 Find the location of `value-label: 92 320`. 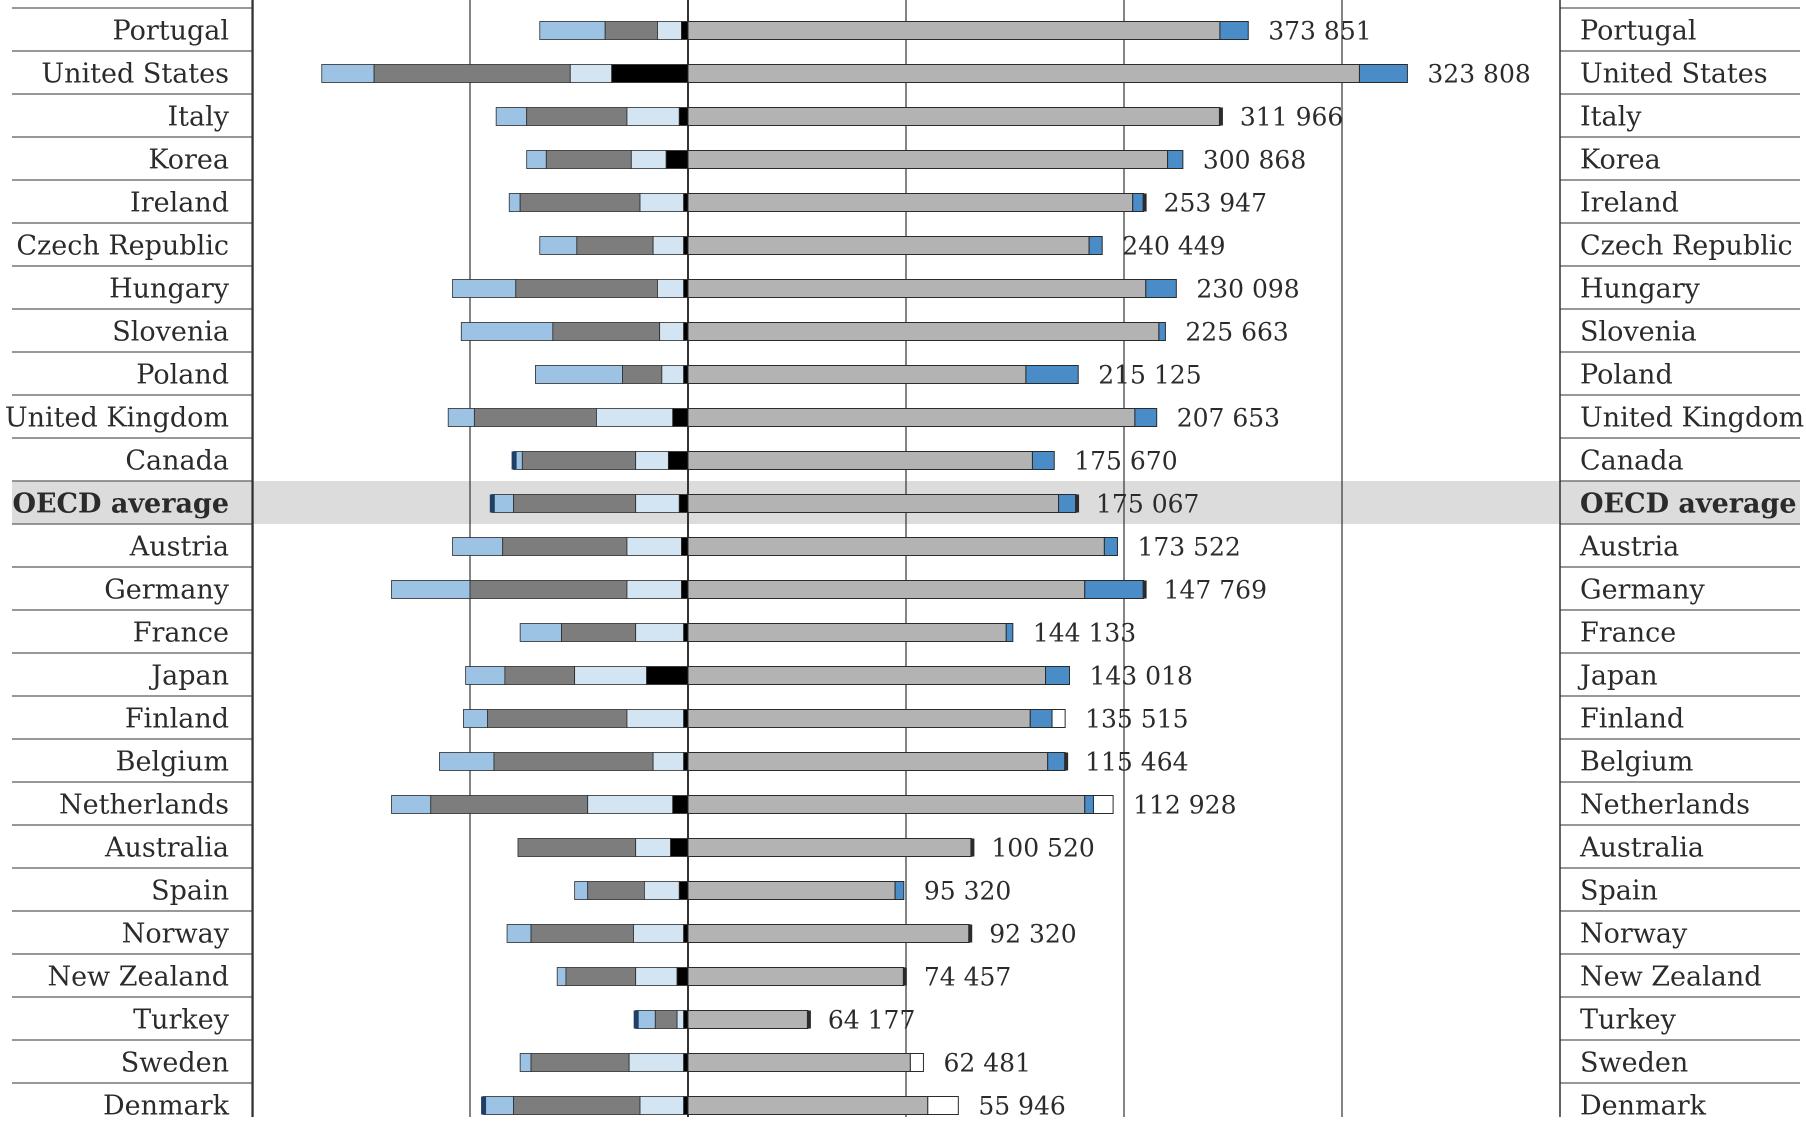

value-label: 92 320 is located at coordinates (1032, 934).